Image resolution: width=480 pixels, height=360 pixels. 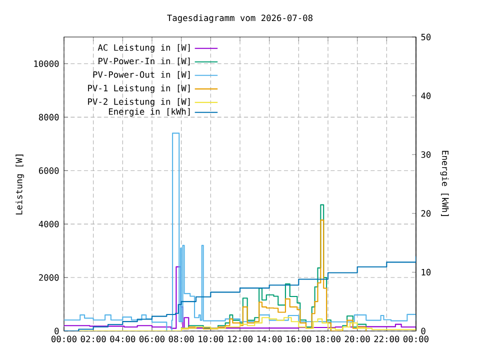 What do you see at coordinates (387, 339) in the screenshot?
I see `x-tick-label: 22:00` at bounding box center [387, 339].